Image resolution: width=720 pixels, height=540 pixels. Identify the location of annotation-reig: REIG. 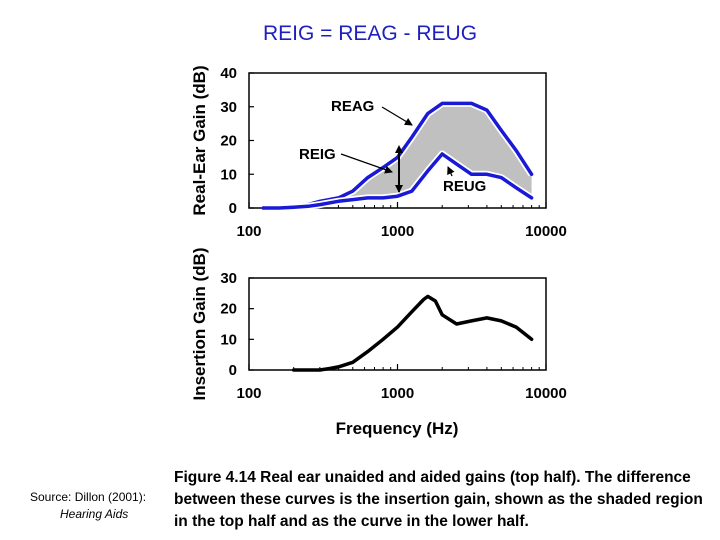
(317, 154).